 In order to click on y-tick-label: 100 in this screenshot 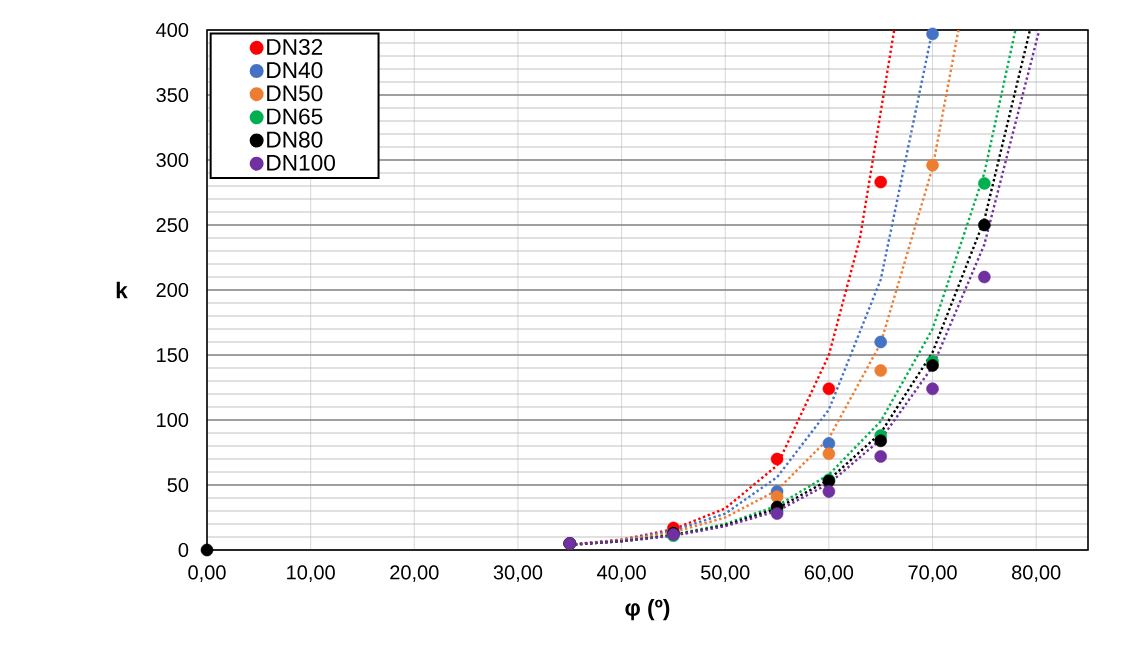, I will do `click(173, 420)`.